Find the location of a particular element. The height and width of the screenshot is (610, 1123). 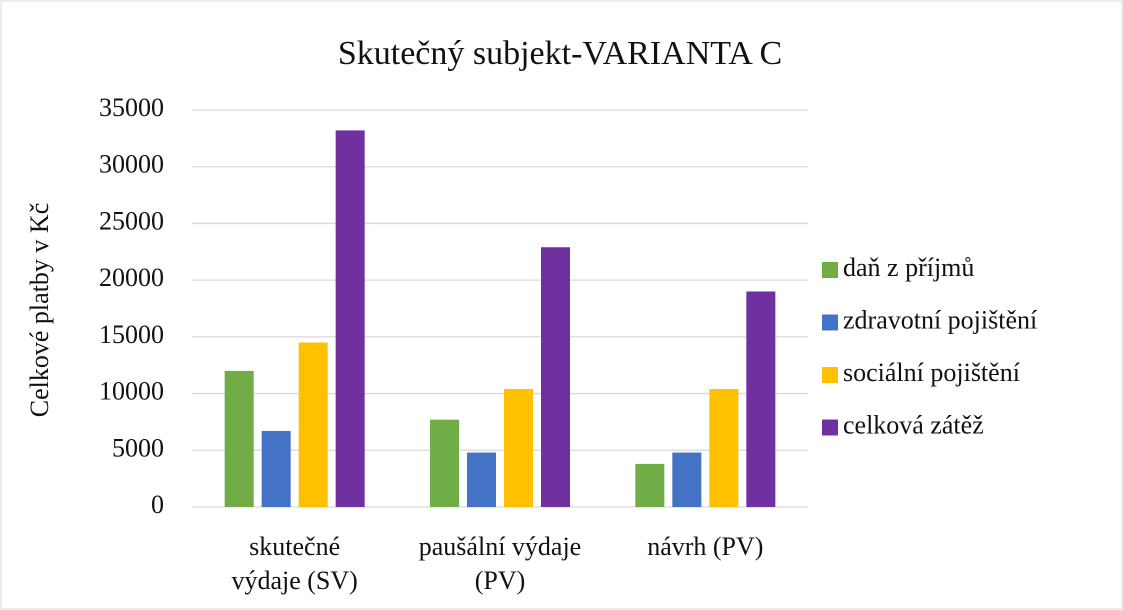

y-tick-label: 20000 is located at coordinates (131, 277).